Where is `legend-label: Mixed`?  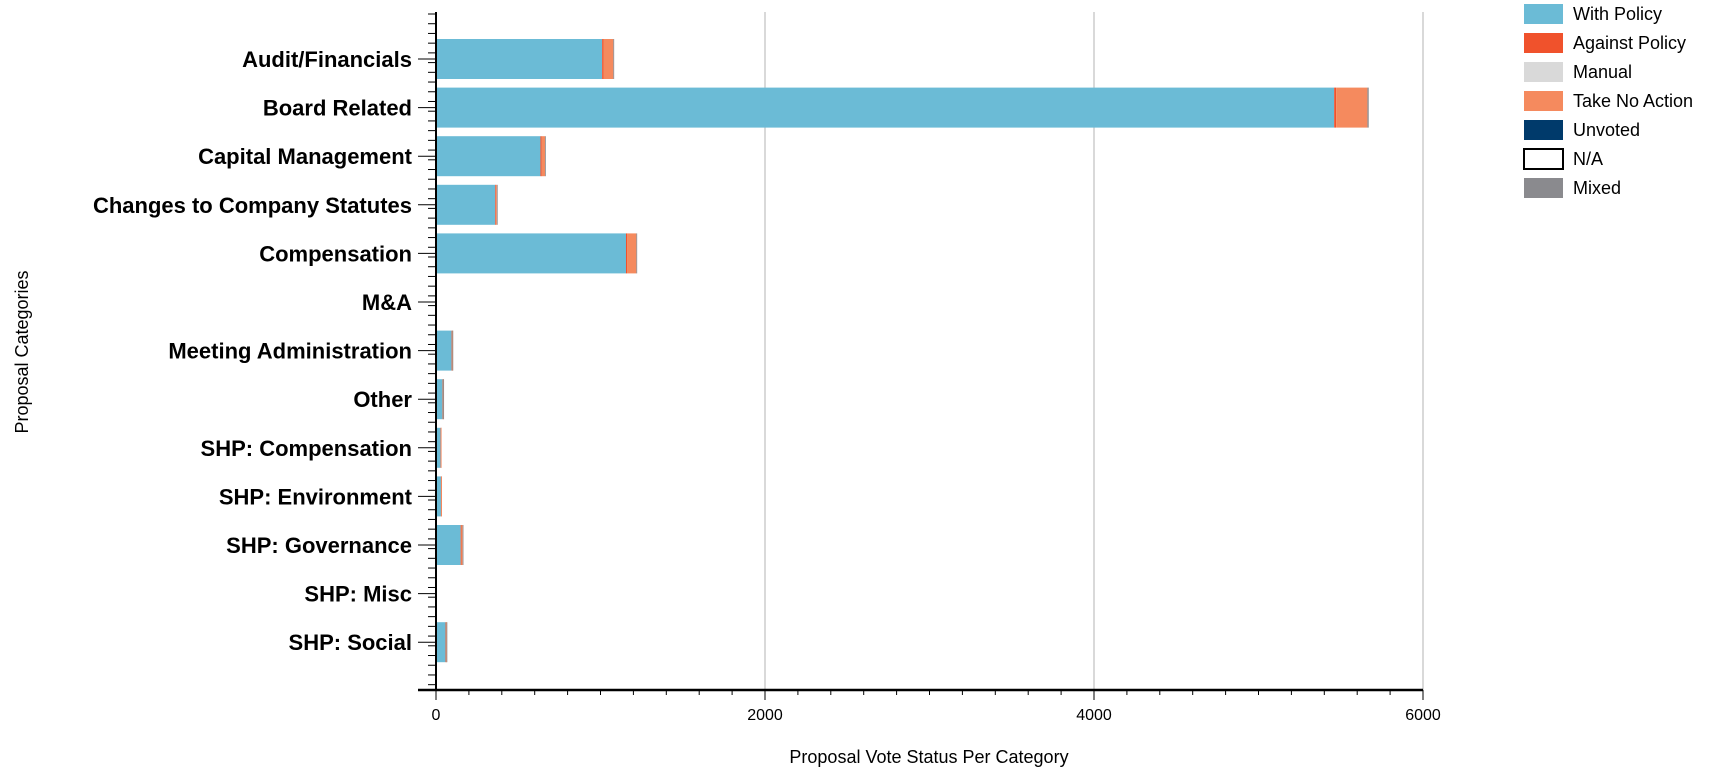
legend-label: Mixed is located at coordinates (1597, 188).